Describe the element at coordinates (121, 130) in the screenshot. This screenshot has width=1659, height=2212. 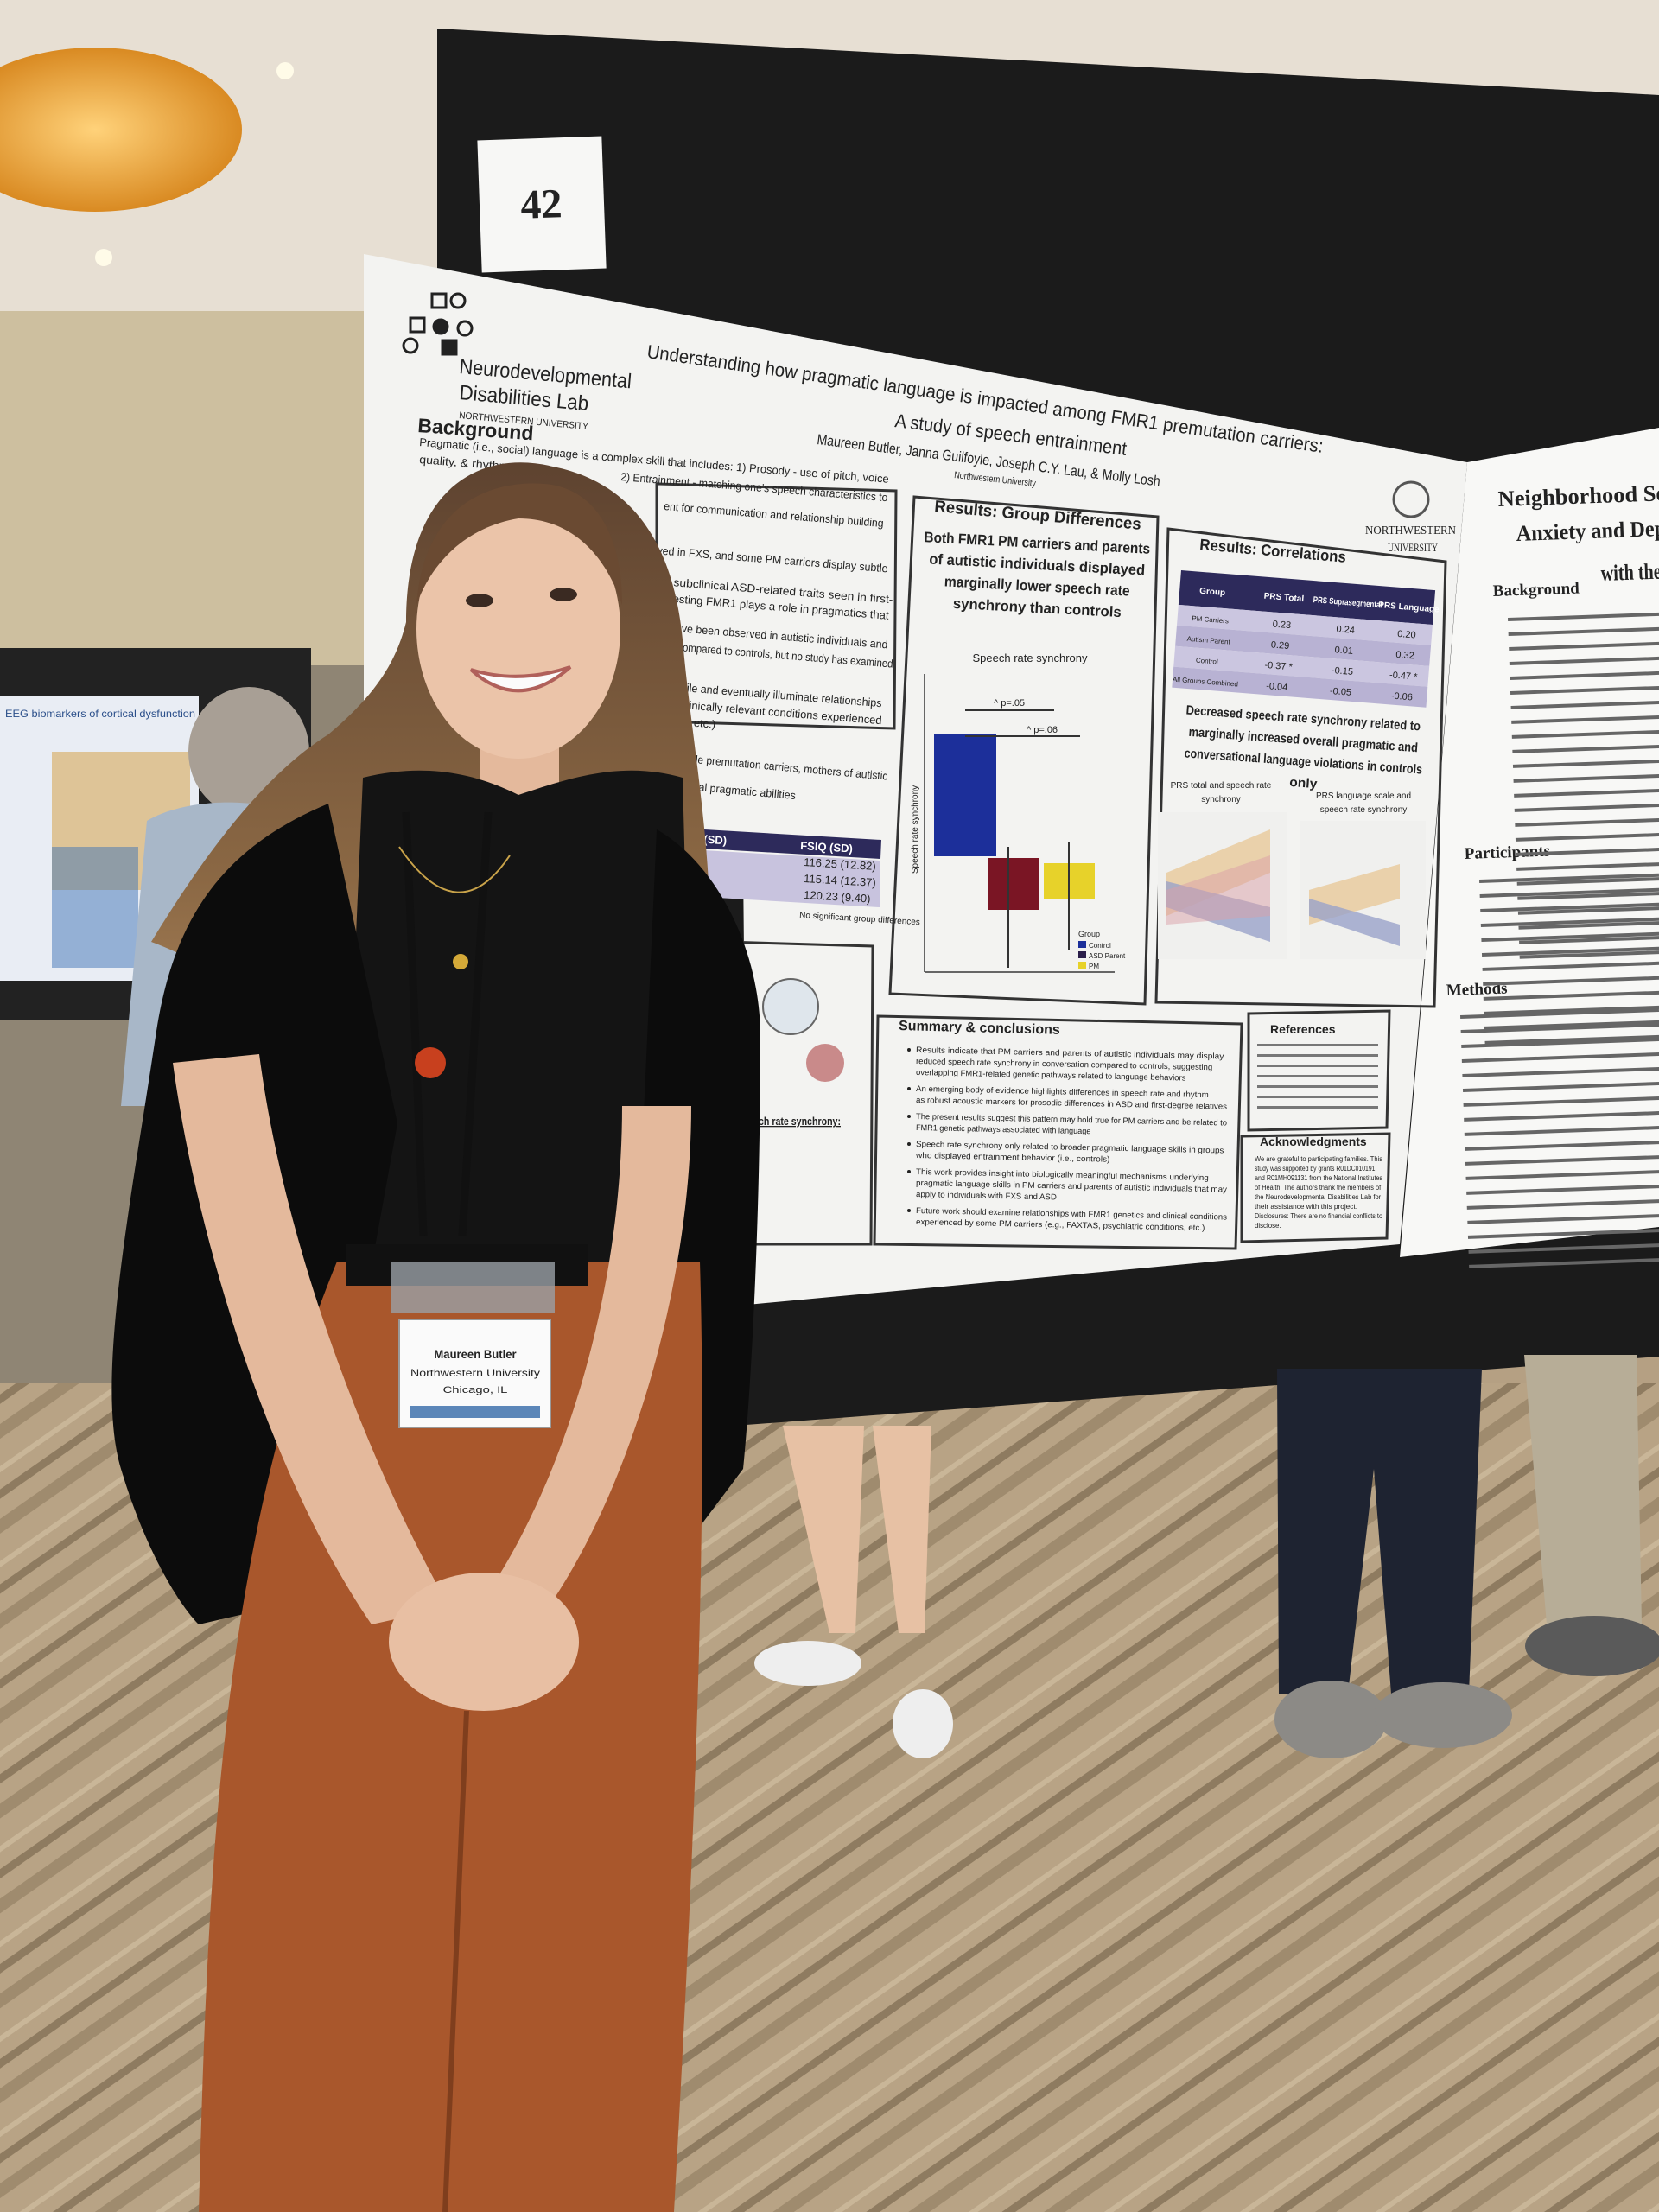
I see `ceiling-lamp` at that location.